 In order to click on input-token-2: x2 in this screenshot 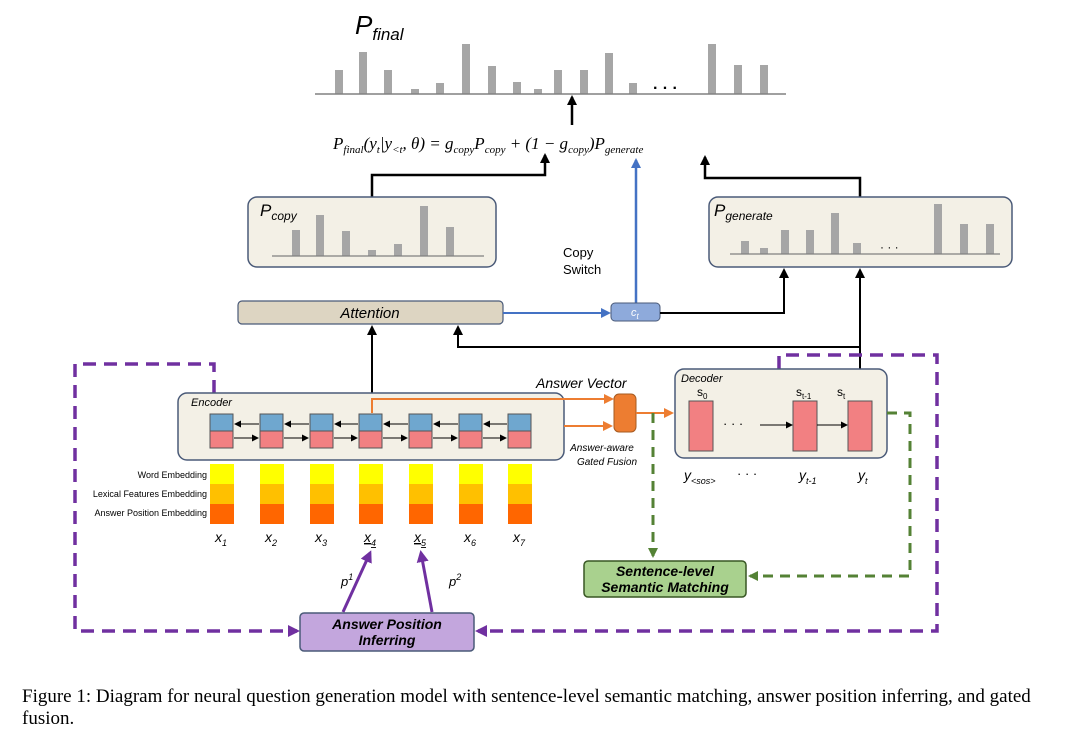, I will do `click(270, 538)`.